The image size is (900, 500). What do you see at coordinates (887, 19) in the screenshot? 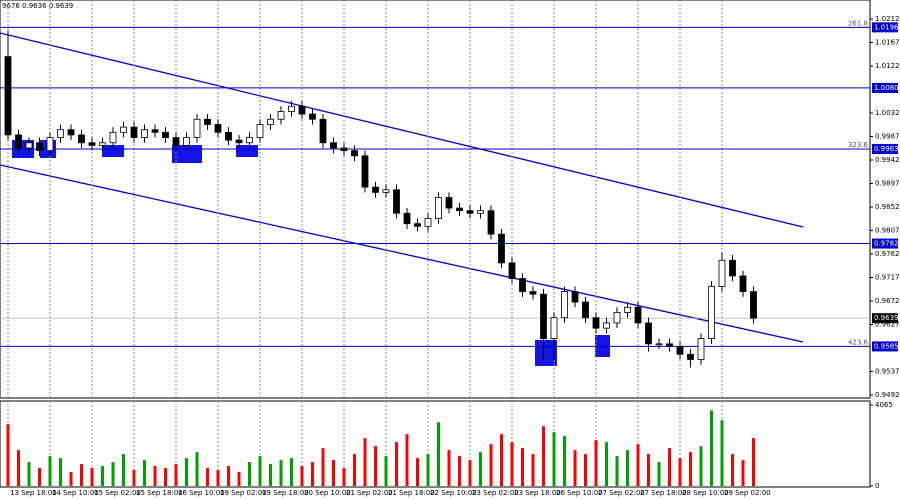
I see `y-tick-label: 1.0212` at bounding box center [887, 19].